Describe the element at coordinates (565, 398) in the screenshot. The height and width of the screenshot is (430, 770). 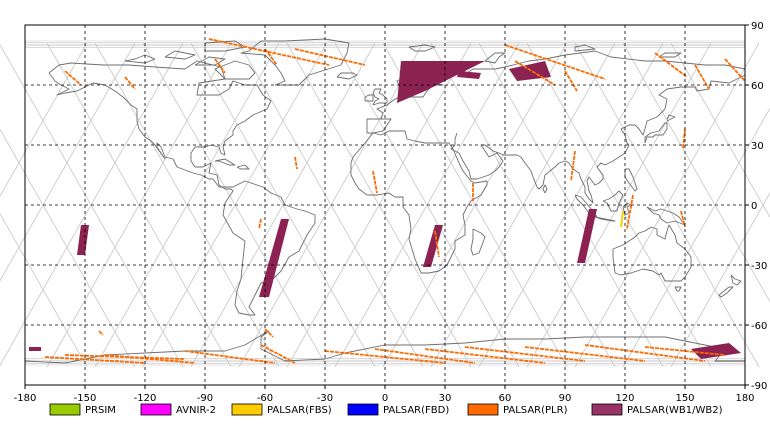
I see `x-tick-label: 90` at that location.